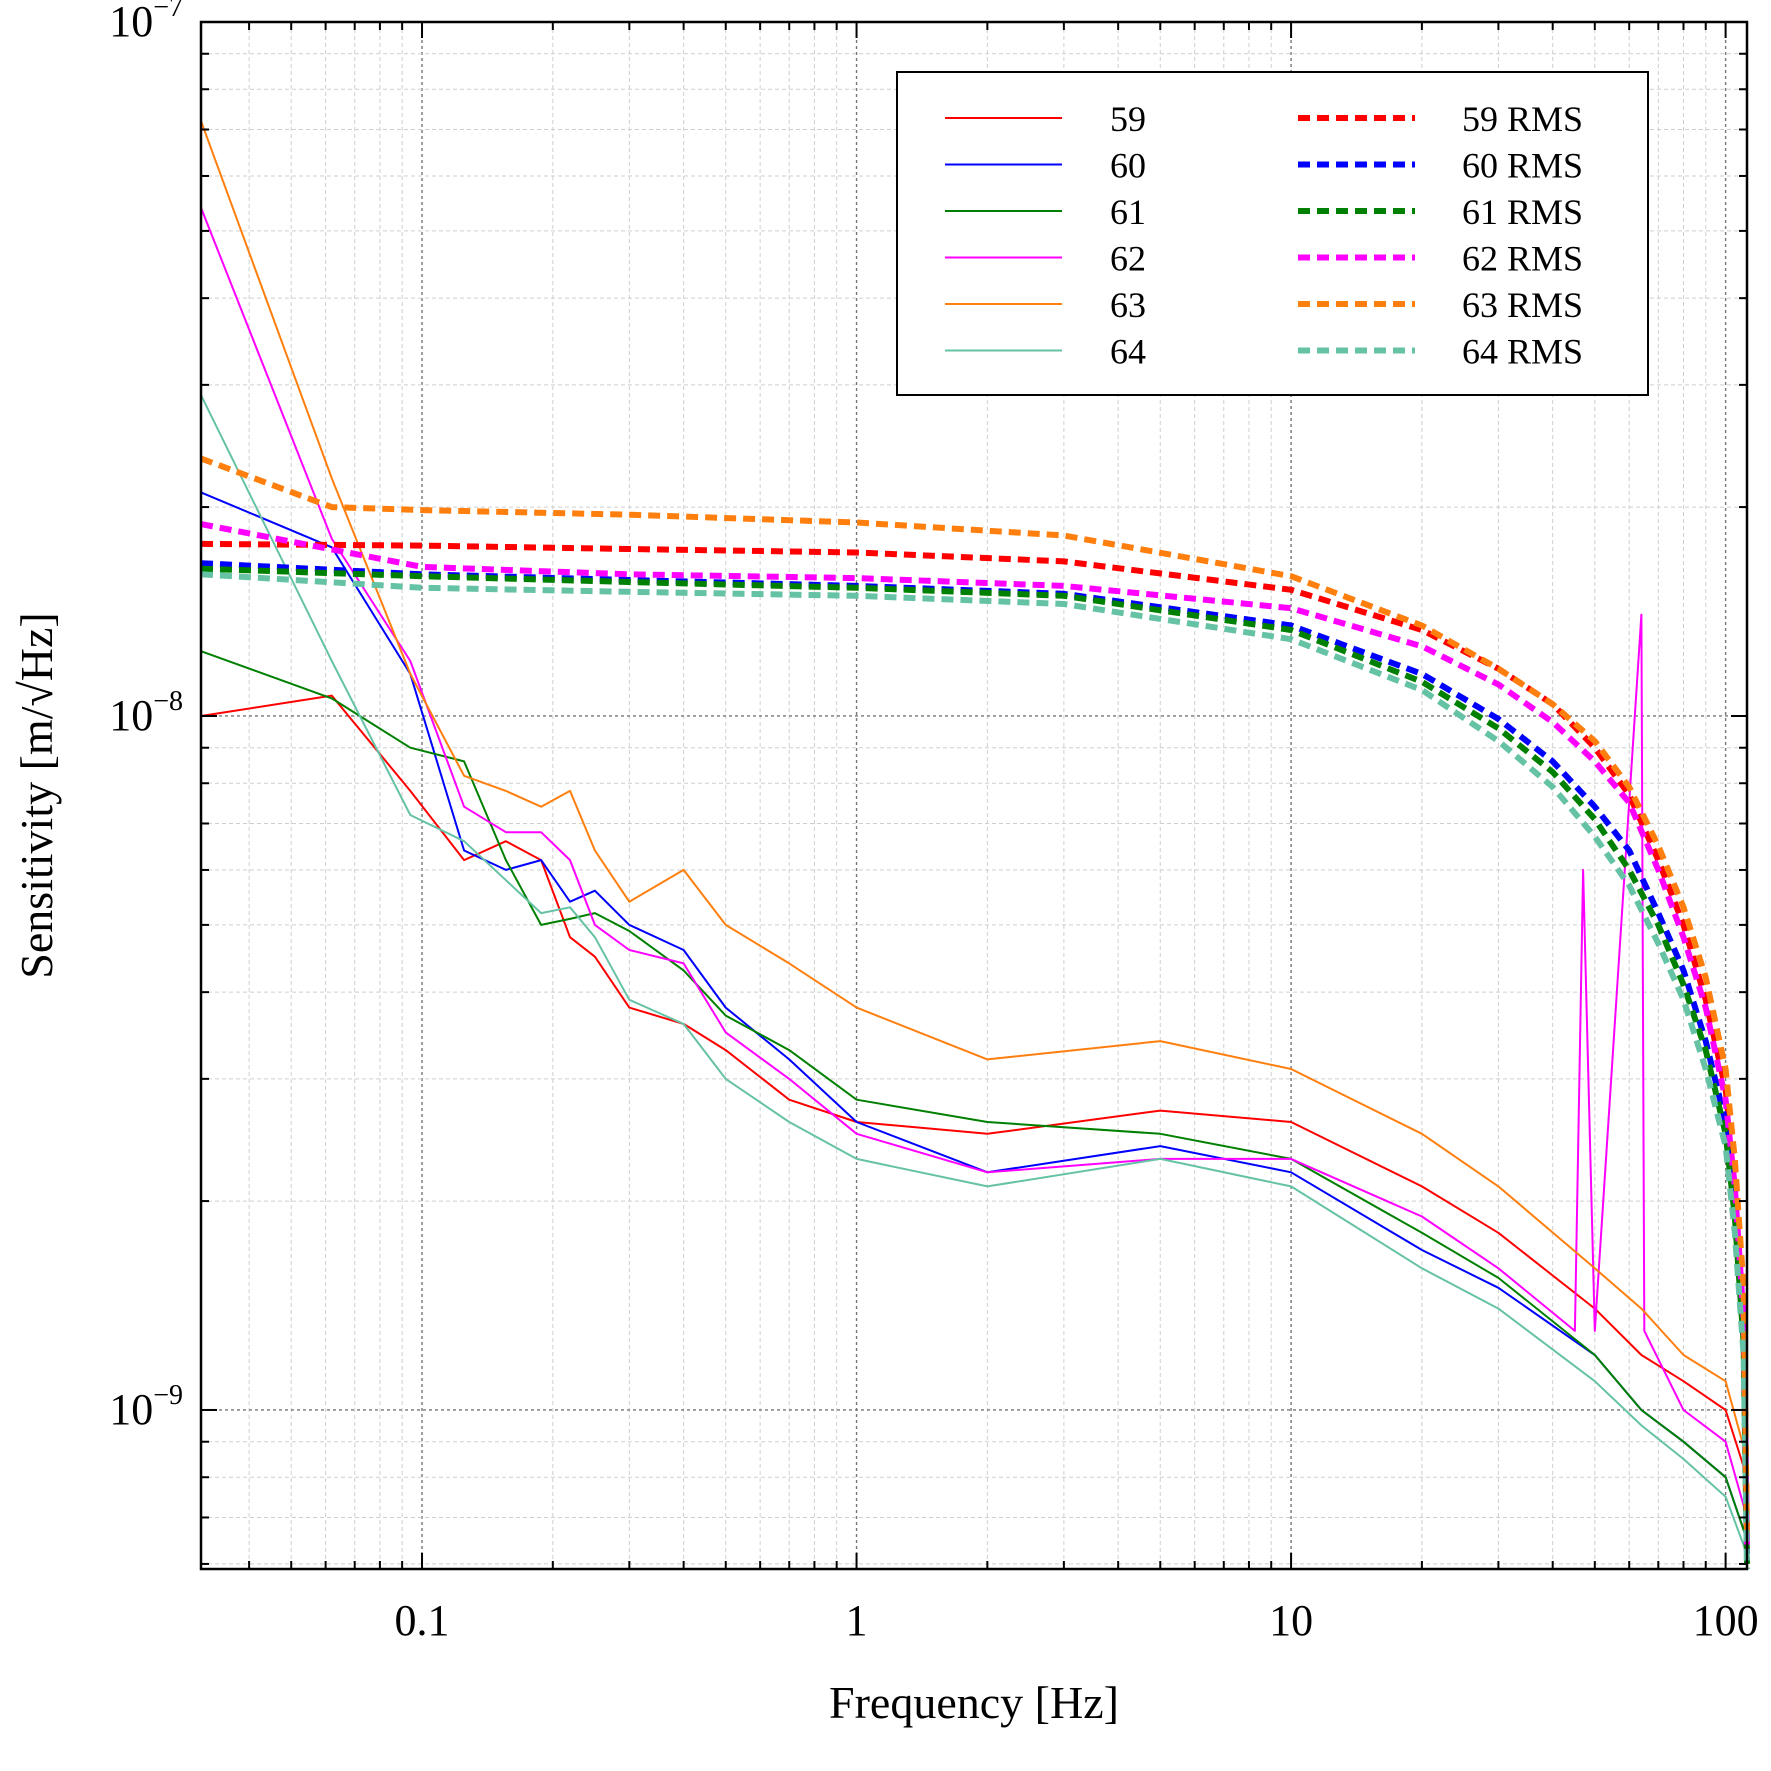  I want to click on legend-label: 62, so click(1128, 259).